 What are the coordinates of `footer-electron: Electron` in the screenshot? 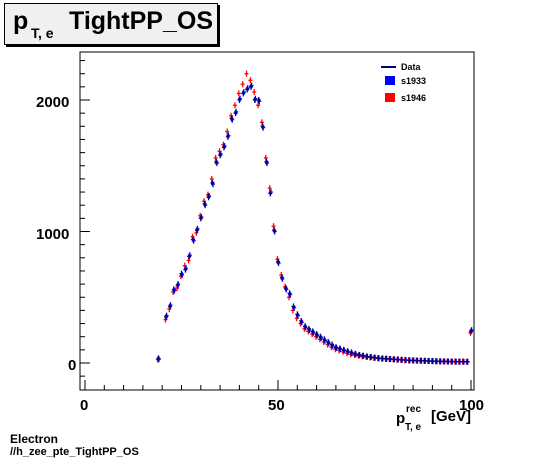 It's located at (34, 439).